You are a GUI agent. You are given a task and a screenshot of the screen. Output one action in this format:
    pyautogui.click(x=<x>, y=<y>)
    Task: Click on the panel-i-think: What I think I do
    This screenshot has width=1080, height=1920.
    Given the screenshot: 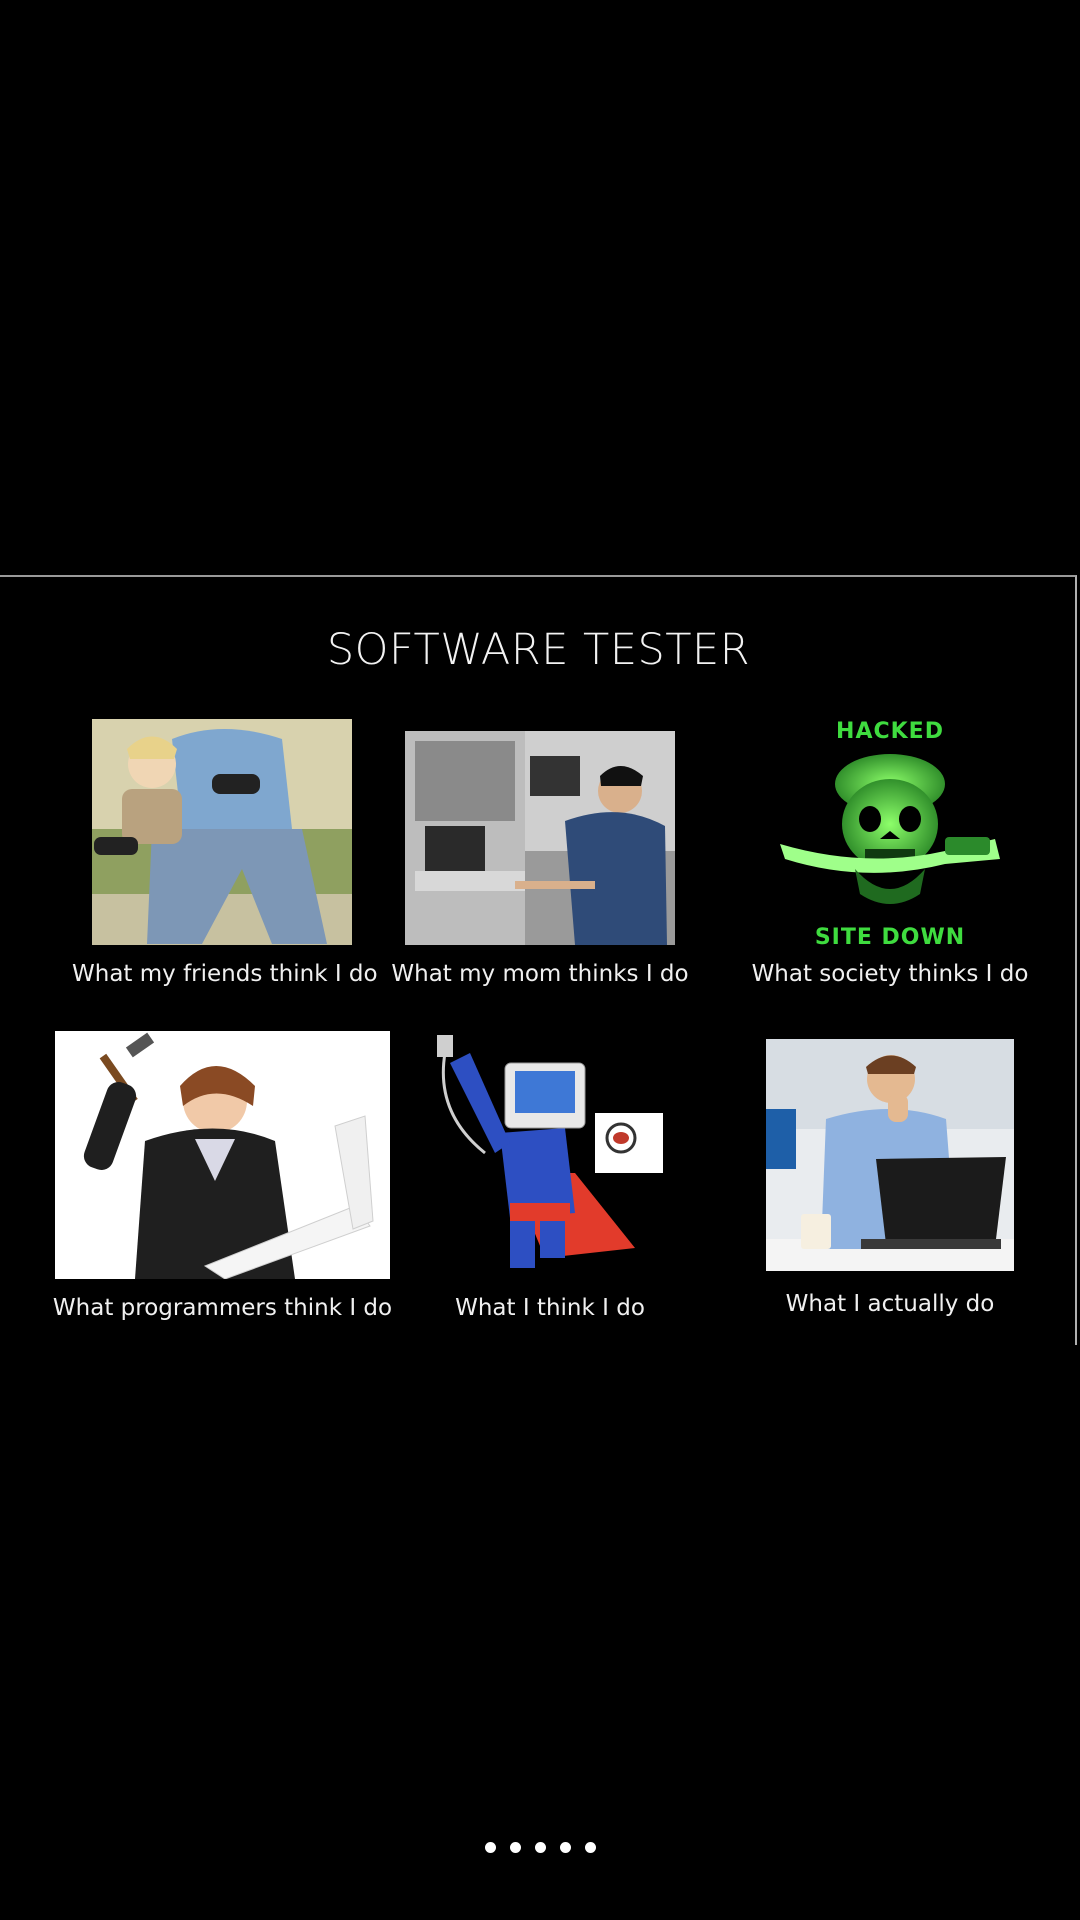 What is the action you would take?
    pyautogui.click(x=550, y=1173)
    